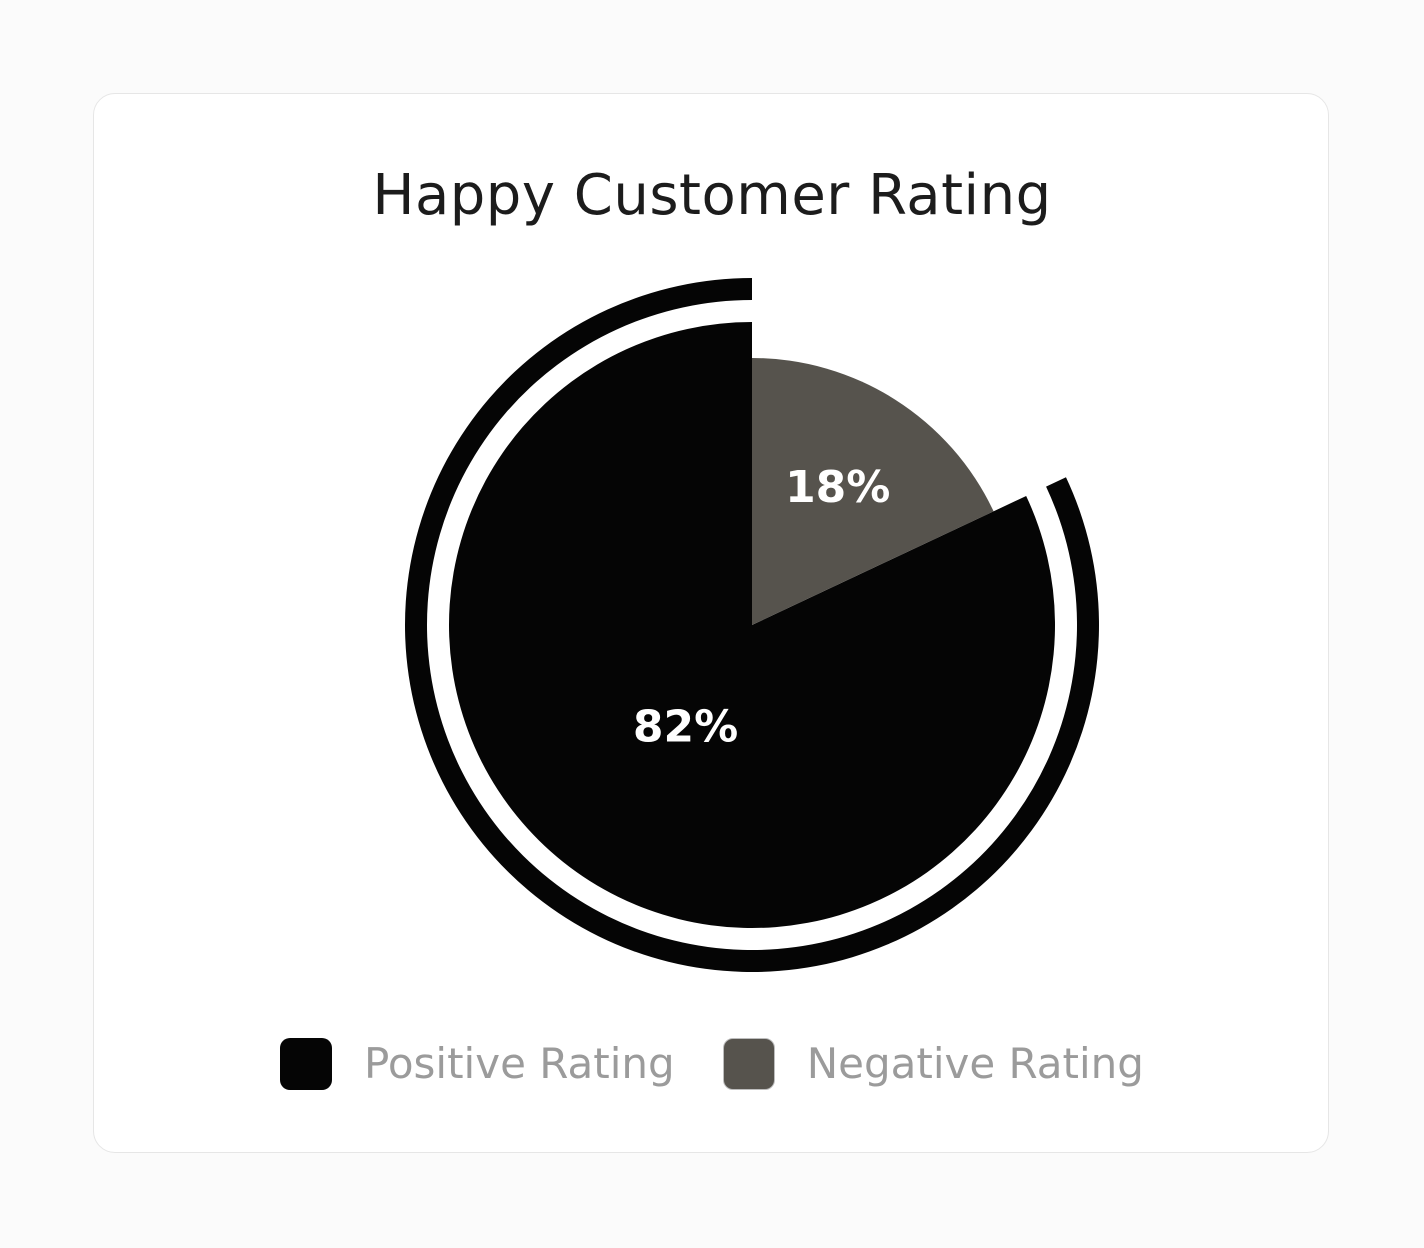  I want to click on legend-item-positive: Positive Rating, so click(477, 1064).